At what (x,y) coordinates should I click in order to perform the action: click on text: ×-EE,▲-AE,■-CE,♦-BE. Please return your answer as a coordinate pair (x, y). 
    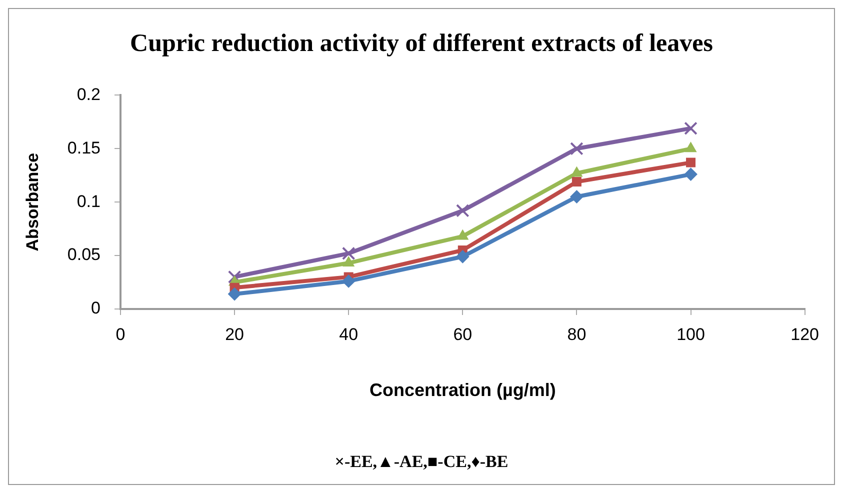
    Looking at the image, I should click on (422, 462).